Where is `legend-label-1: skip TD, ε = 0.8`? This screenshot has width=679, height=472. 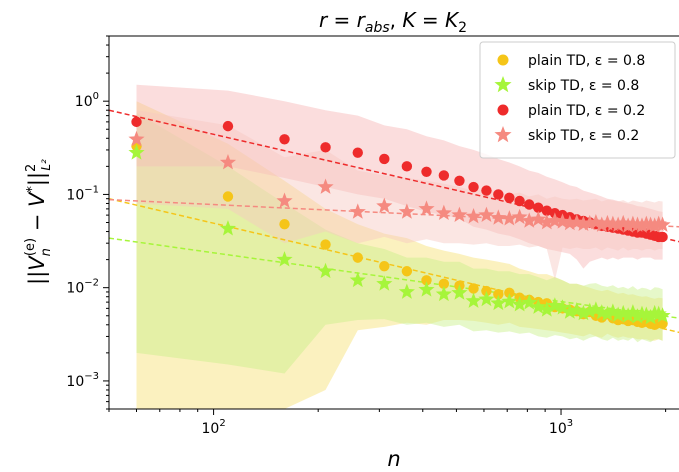 legend-label-1: skip TD, ε = 0.8 is located at coordinates (583, 86).